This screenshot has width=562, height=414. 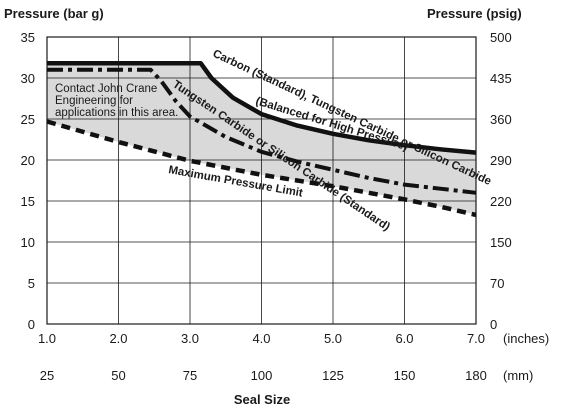 I want to click on y-tick-label-psig: 0, so click(x=493, y=324).